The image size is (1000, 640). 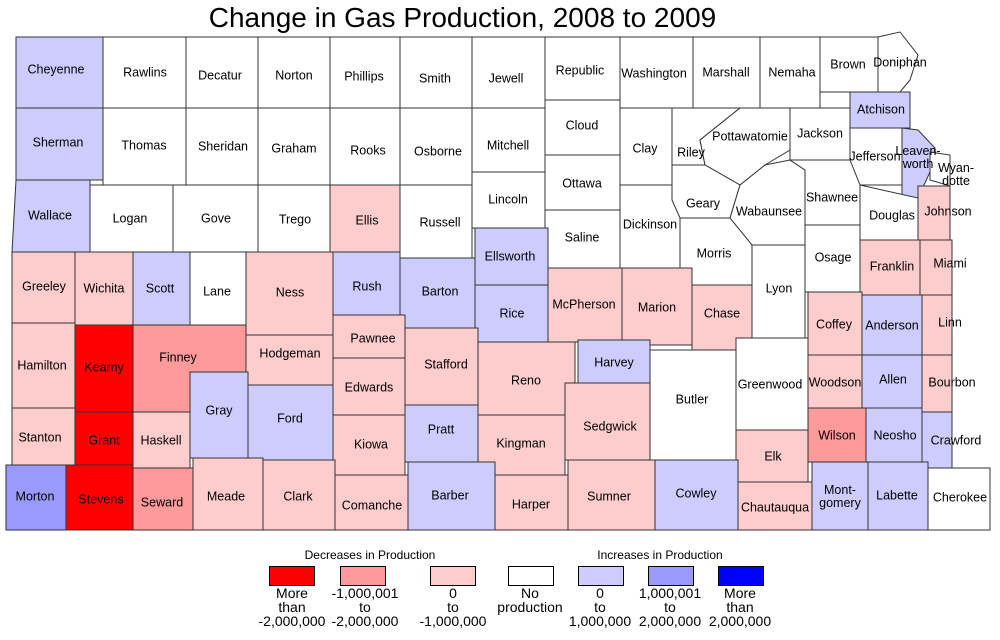 I want to click on county-label-thomas: Thomas, so click(x=143, y=145).